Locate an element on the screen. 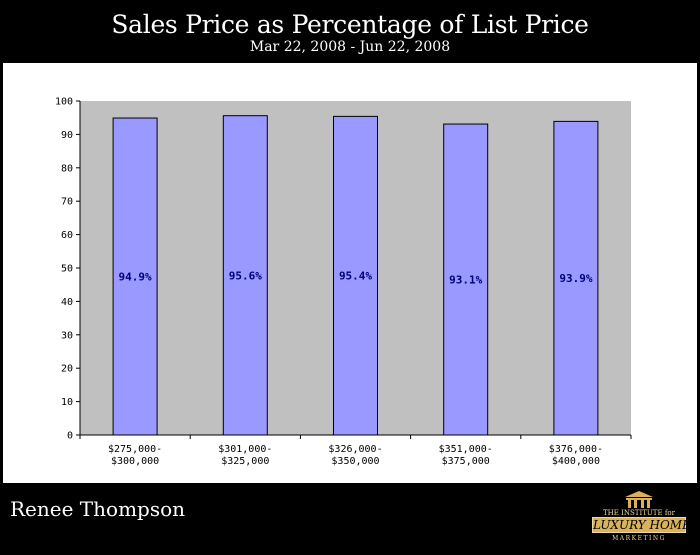 The image size is (700, 555). bar-data-label: 93.9% is located at coordinates (575, 278).